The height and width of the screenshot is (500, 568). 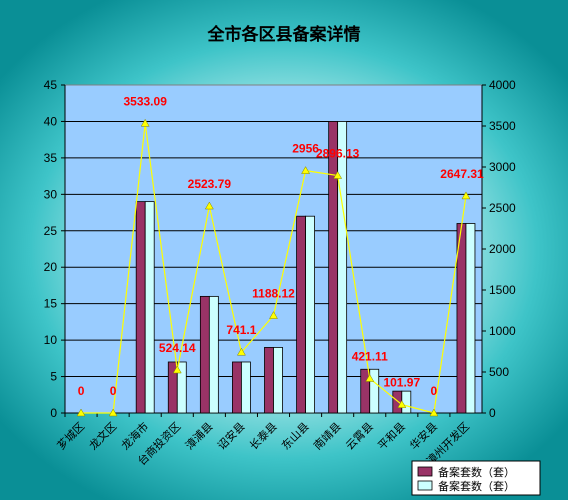 I want to click on left-axis-tick-label: 45, so click(x=51, y=85).